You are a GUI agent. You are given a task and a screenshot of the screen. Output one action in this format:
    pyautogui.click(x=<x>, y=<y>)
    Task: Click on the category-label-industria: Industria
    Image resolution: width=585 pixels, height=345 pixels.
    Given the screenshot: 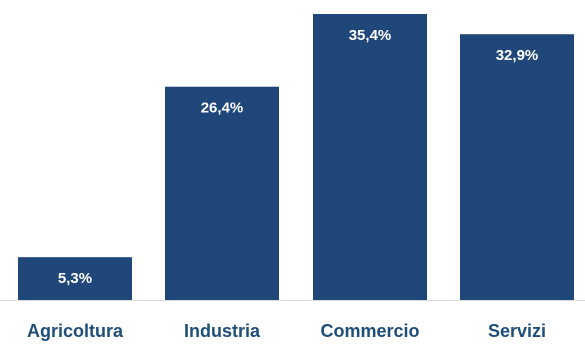 What is the action you would take?
    pyautogui.click(x=222, y=331)
    